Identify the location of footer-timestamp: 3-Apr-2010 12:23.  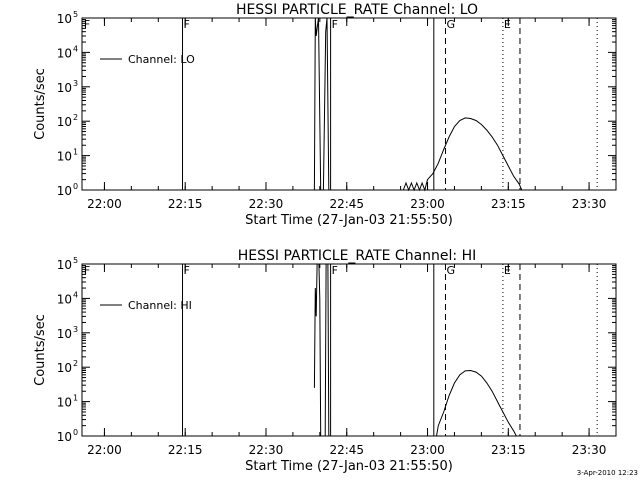
(607, 473).